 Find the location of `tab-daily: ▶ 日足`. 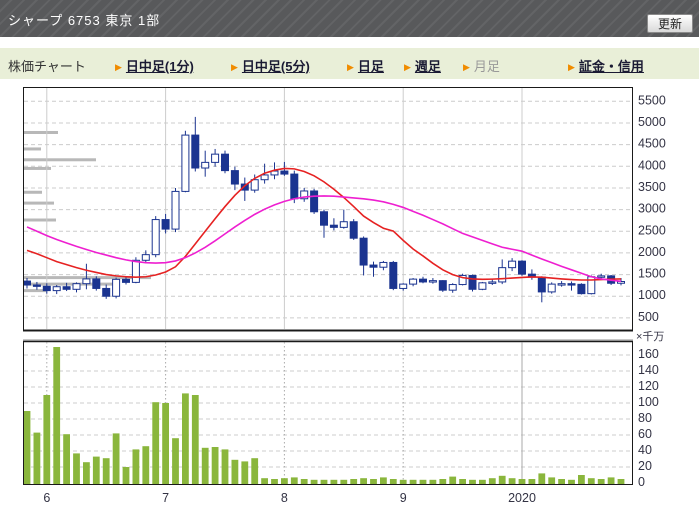

tab-daily: ▶ 日足 is located at coordinates (365, 66).